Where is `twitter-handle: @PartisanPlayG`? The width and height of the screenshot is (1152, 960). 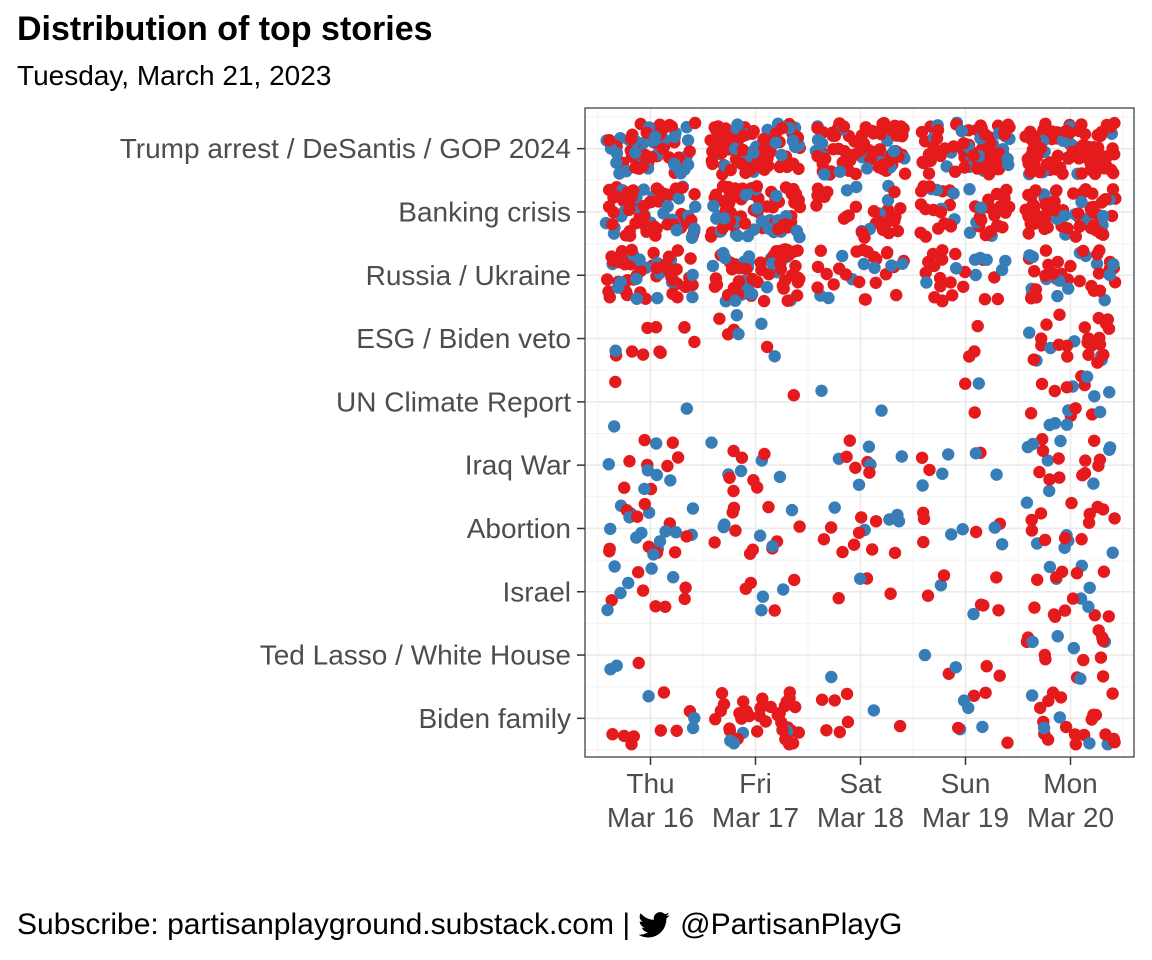
twitter-handle: @PartisanPlayG is located at coordinates (791, 924).